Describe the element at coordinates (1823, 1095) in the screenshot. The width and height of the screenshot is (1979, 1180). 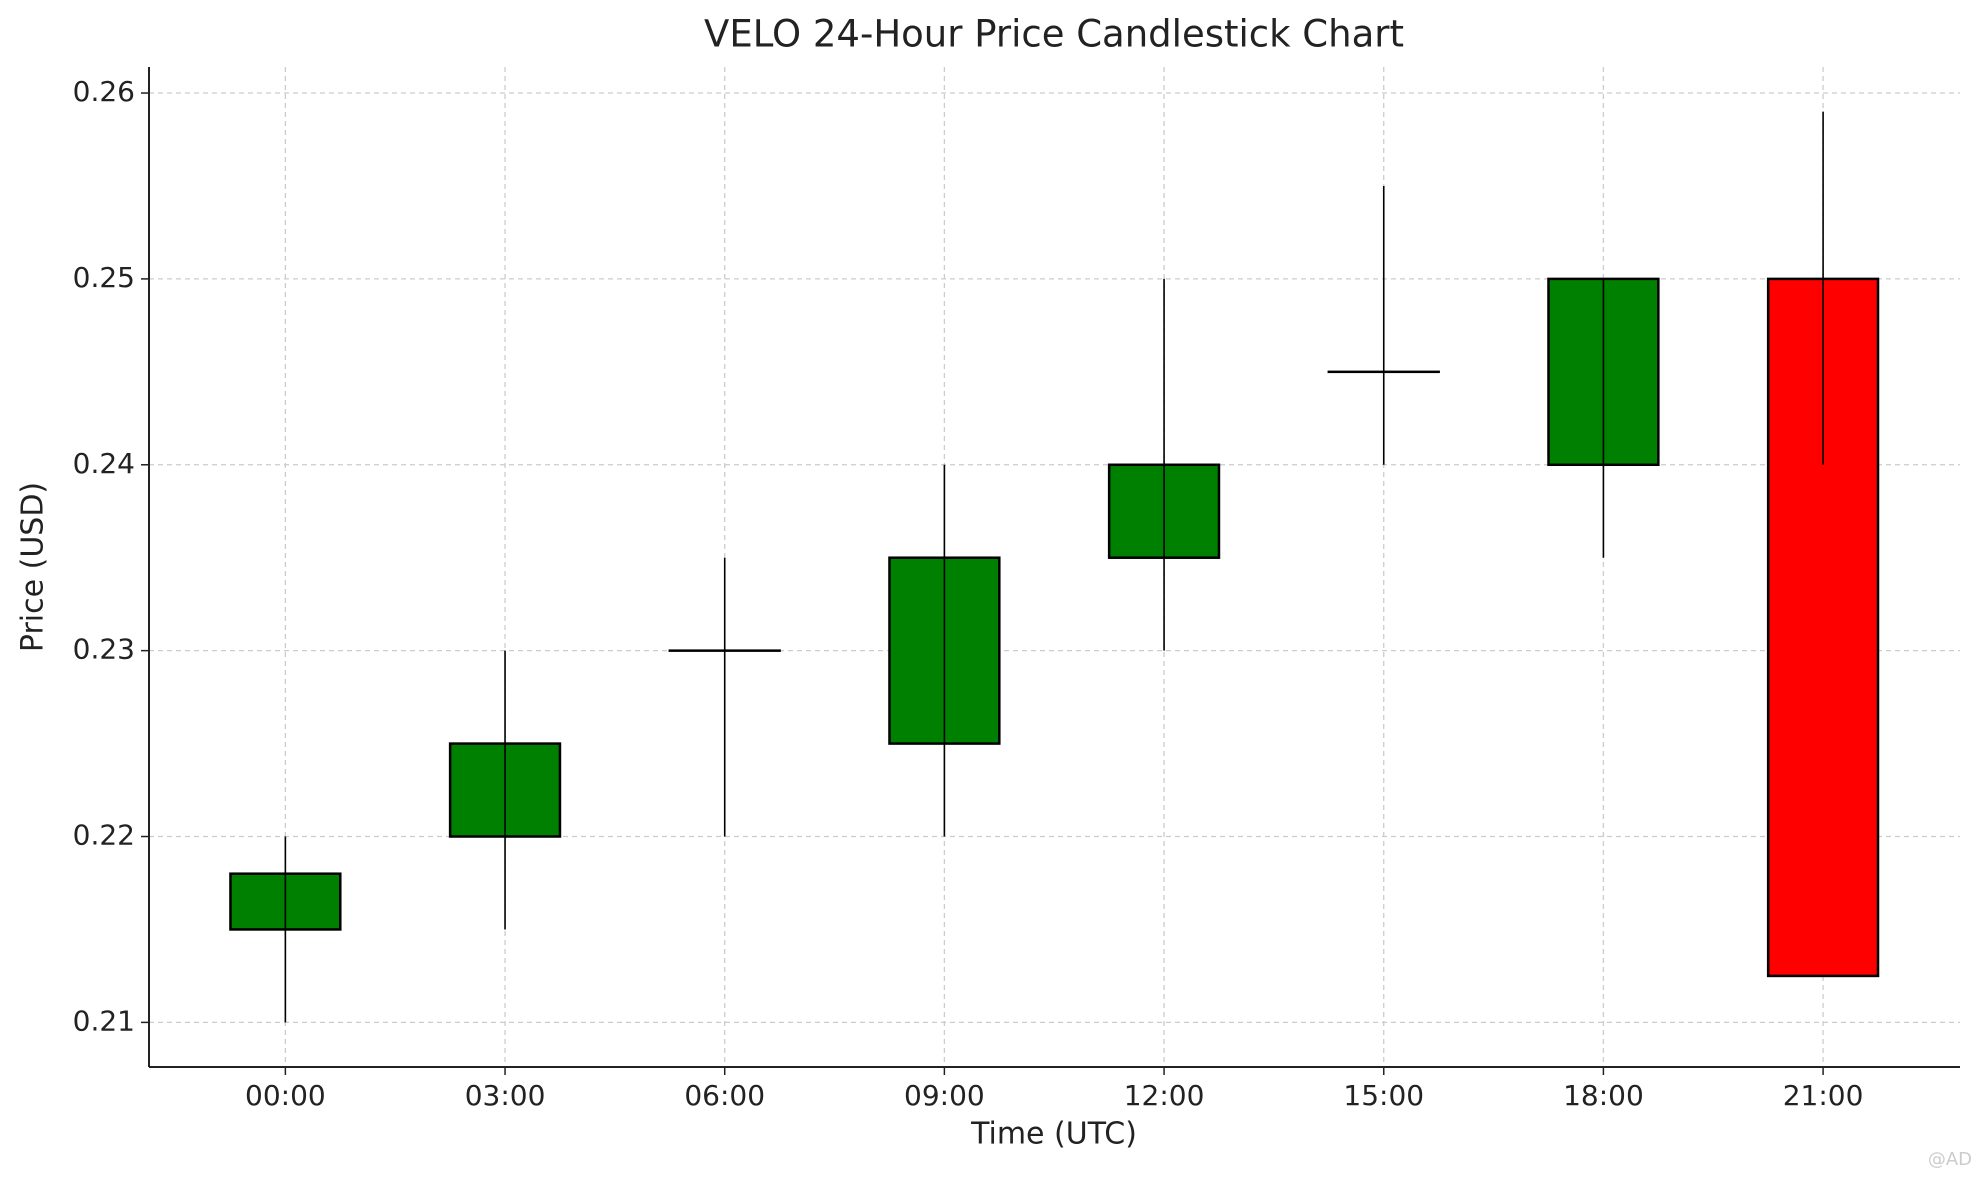
I see `x-tick-label: 21:00` at that location.